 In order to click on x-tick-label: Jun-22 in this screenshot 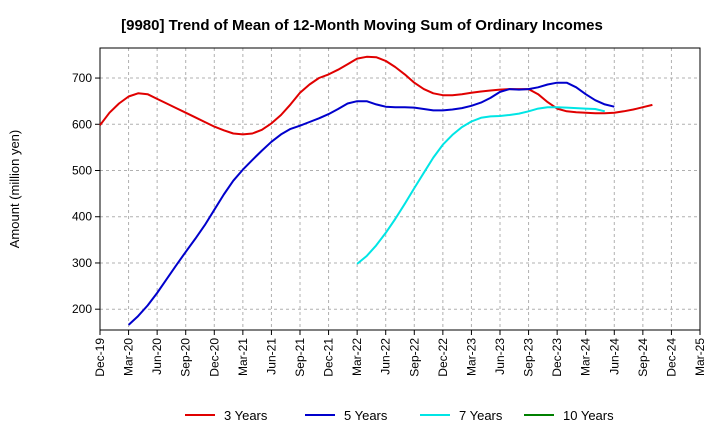, I will do `click(386, 356)`.